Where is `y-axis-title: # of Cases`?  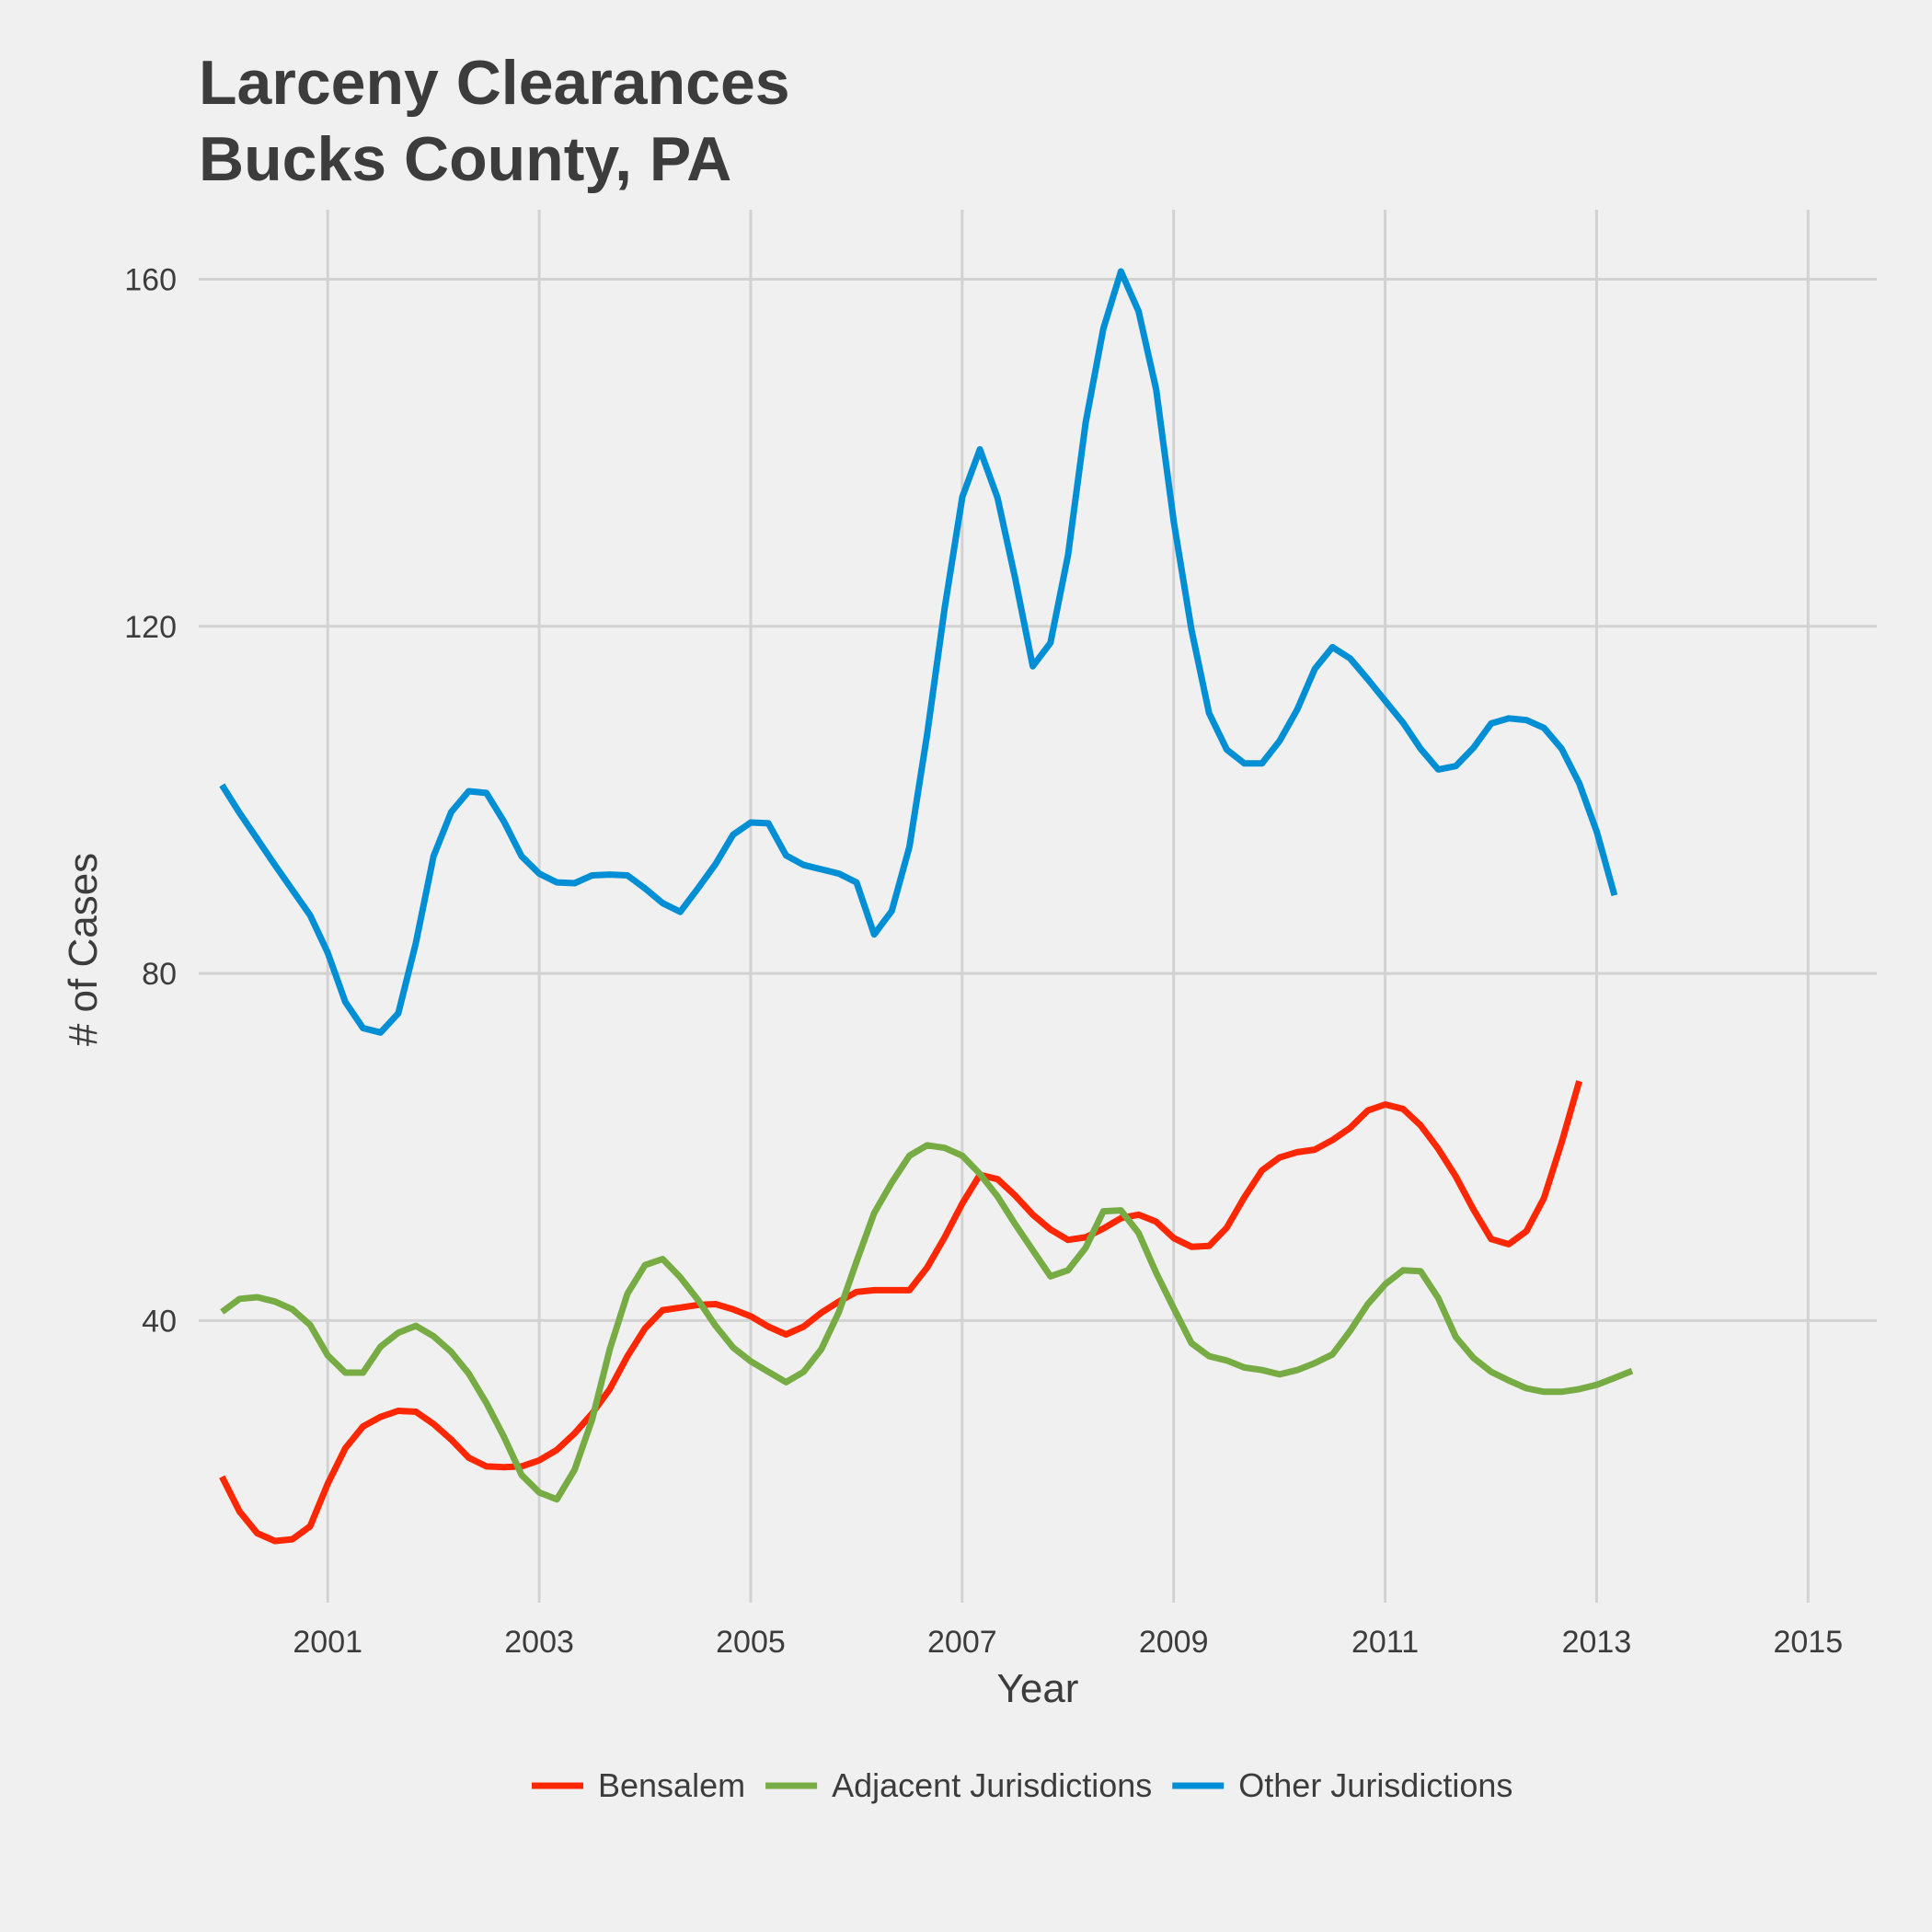
y-axis-title: # of Cases is located at coordinates (83, 949).